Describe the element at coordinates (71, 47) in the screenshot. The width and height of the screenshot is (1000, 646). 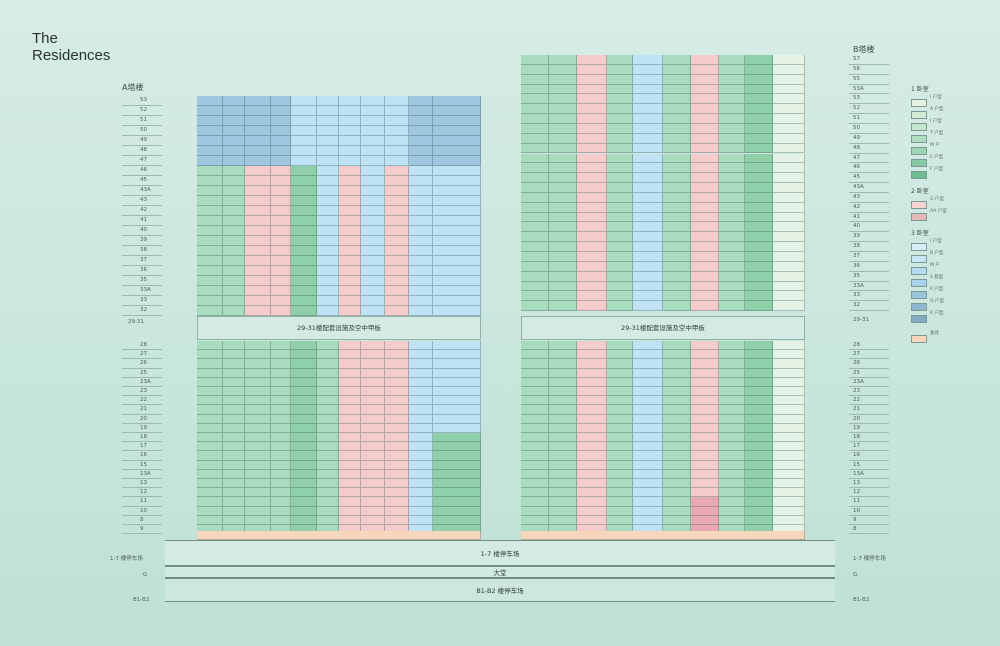
I see `page-title: The Residences` at that location.